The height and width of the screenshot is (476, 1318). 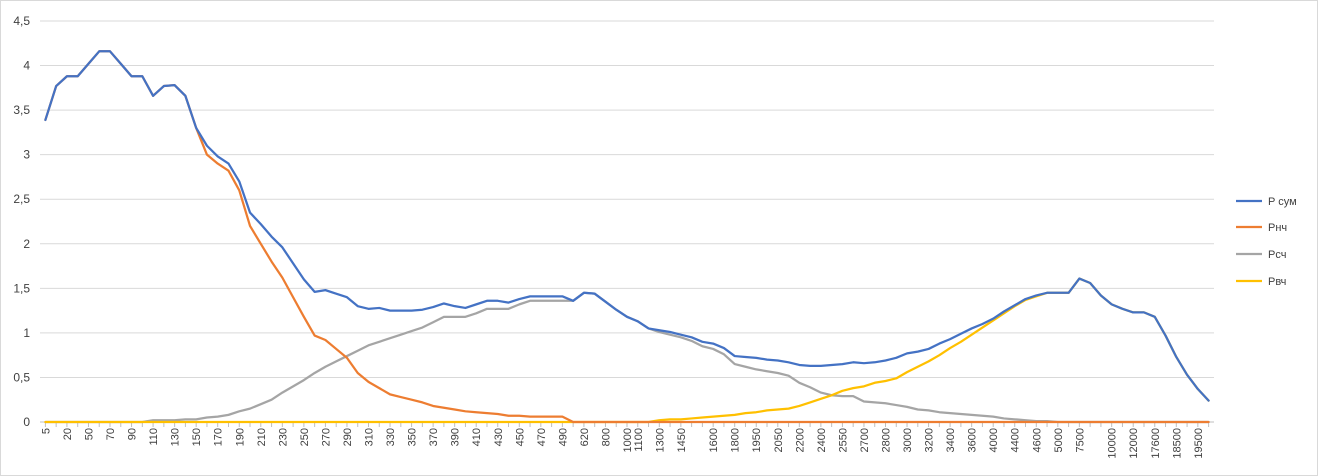 What do you see at coordinates (1080, 440) in the screenshot?
I see `x-tick-label: 7500` at bounding box center [1080, 440].